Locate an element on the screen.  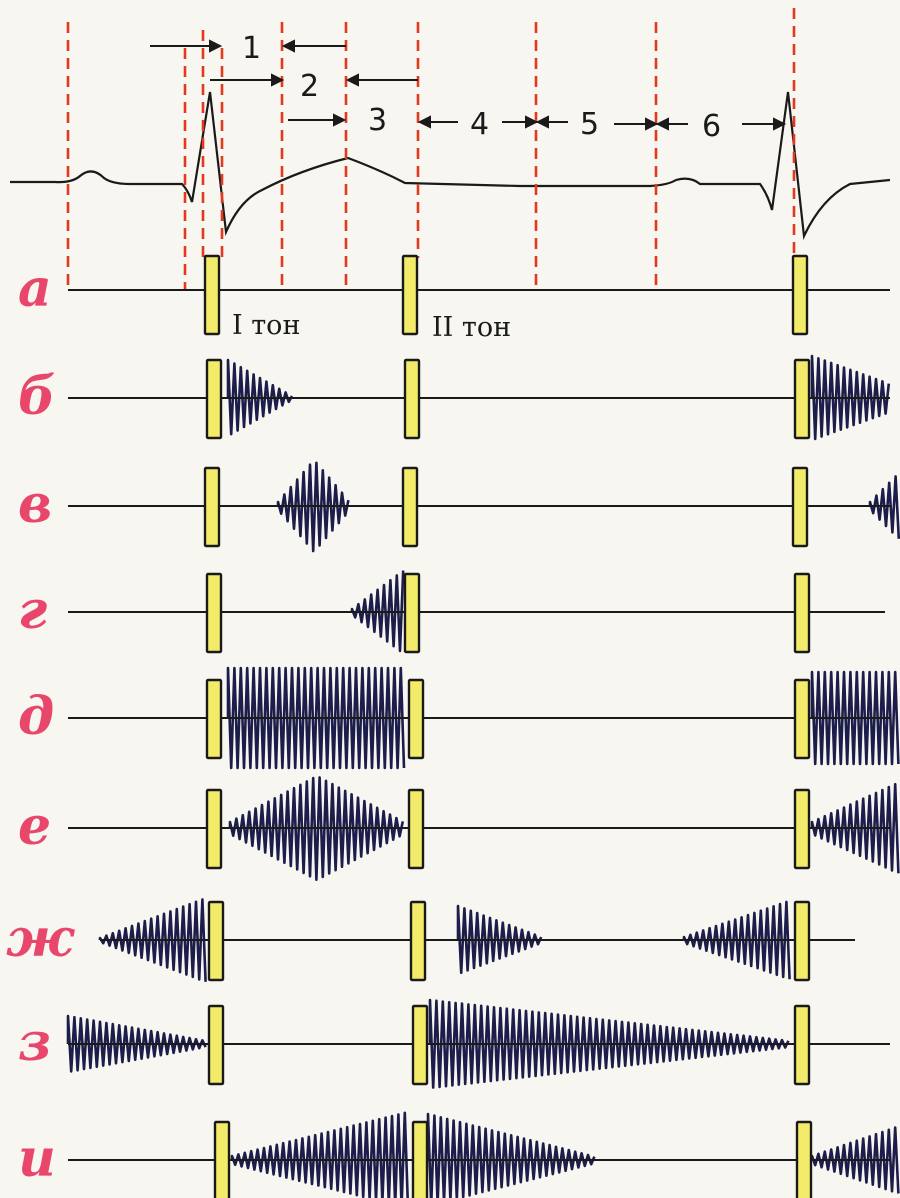
row-label: а is located at coordinates (35, 288).